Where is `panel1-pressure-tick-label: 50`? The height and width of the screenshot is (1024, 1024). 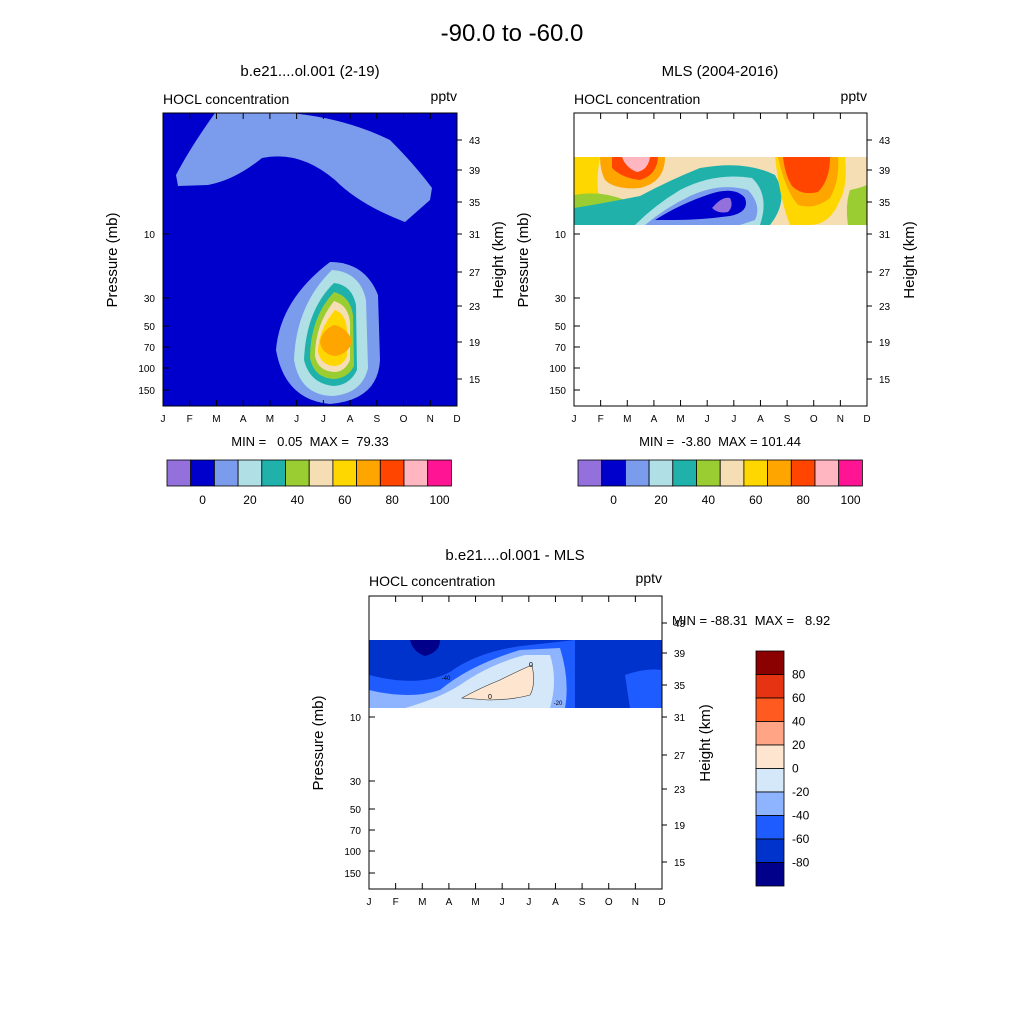
panel1-pressure-tick-label: 50 is located at coordinates (150, 327).